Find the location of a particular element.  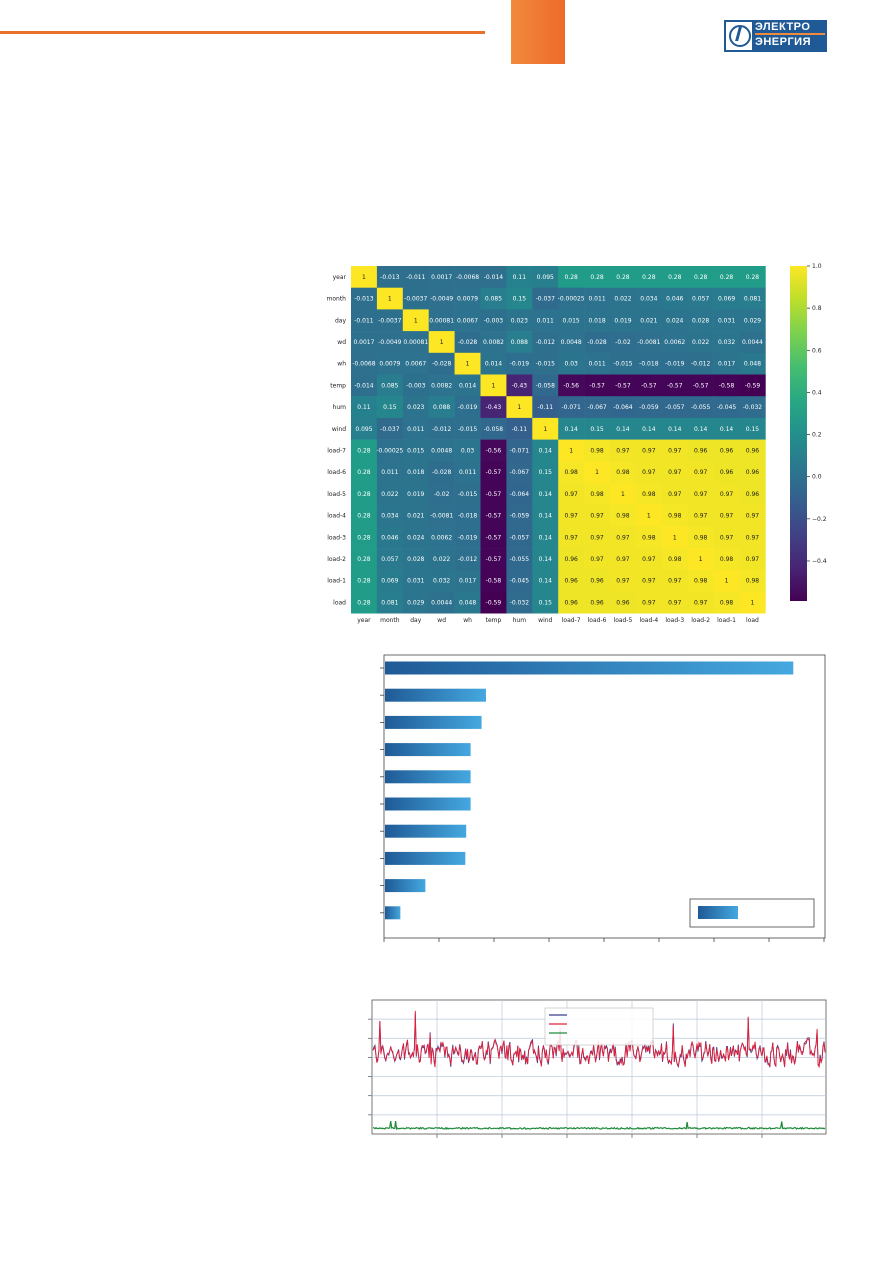

heatmap-cell-label: 0.024 is located at coordinates (674, 320).